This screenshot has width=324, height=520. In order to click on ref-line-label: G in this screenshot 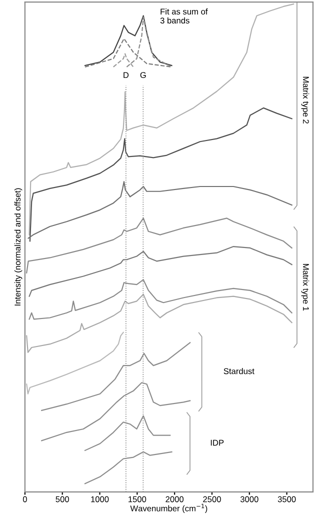, I will do `click(143, 75)`.